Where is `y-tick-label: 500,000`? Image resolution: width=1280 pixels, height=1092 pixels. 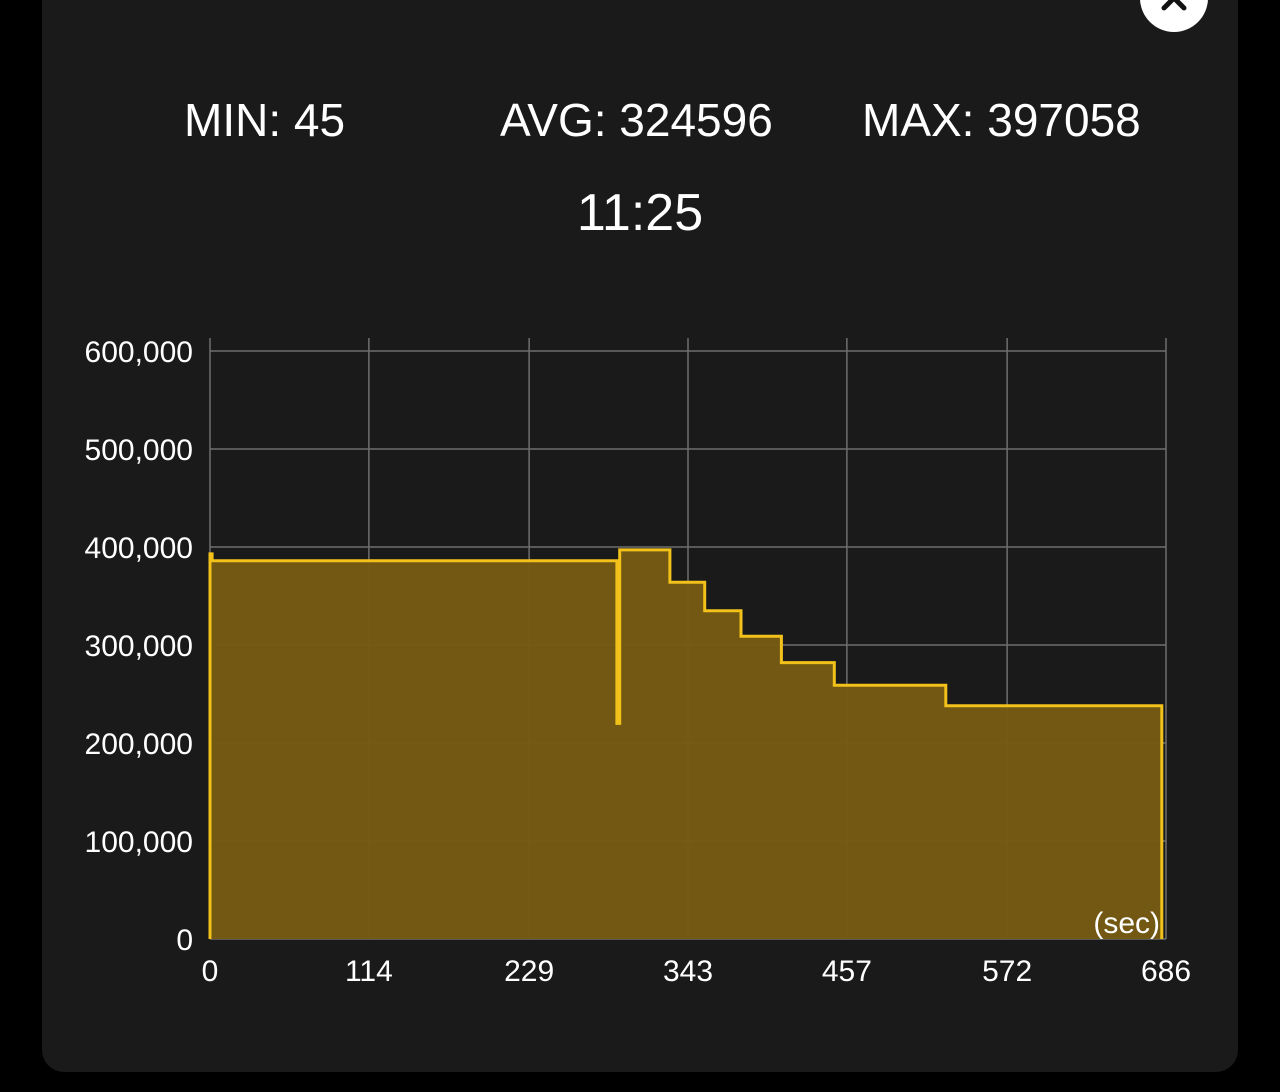
y-tick-label: 500,000 is located at coordinates (139, 450).